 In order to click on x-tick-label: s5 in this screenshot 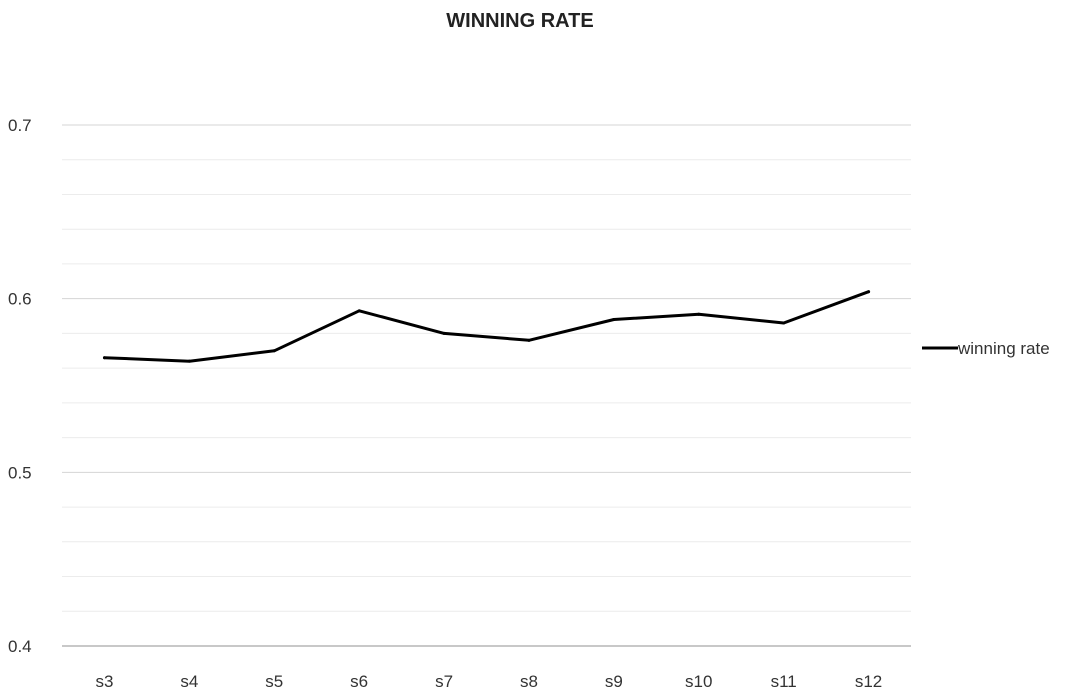, I will do `click(274, 681)`.